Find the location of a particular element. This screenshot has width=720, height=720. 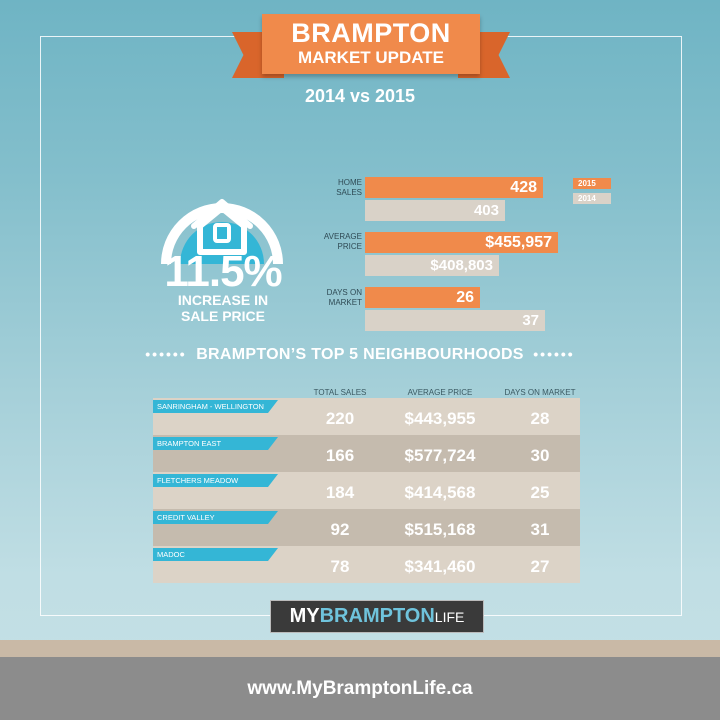

average-price-cell: $577,724 is located at coordinates (440, 455).